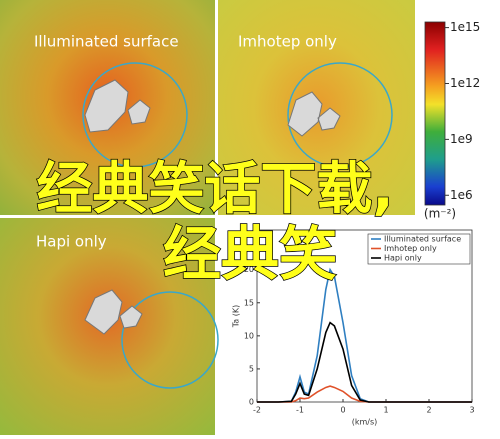 The height and width of the screenshot is (439, 500). I want to click on colorbar-tick-label: 1e6, so click(461, 195).